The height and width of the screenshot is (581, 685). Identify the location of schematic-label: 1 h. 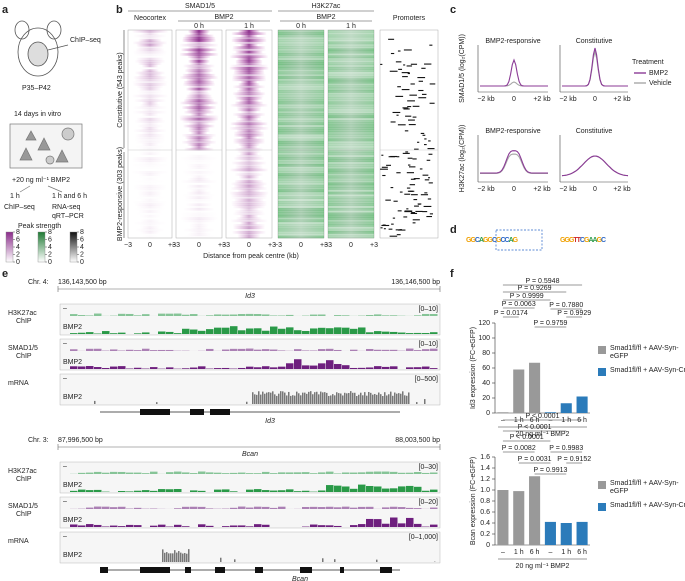
(15, 196).